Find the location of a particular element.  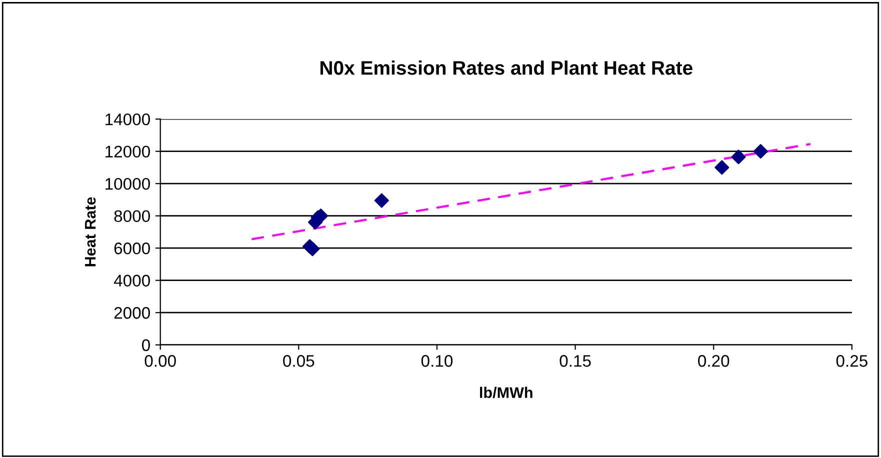

x-axis-title: lb/MWh is located at coordinates (506, 392).